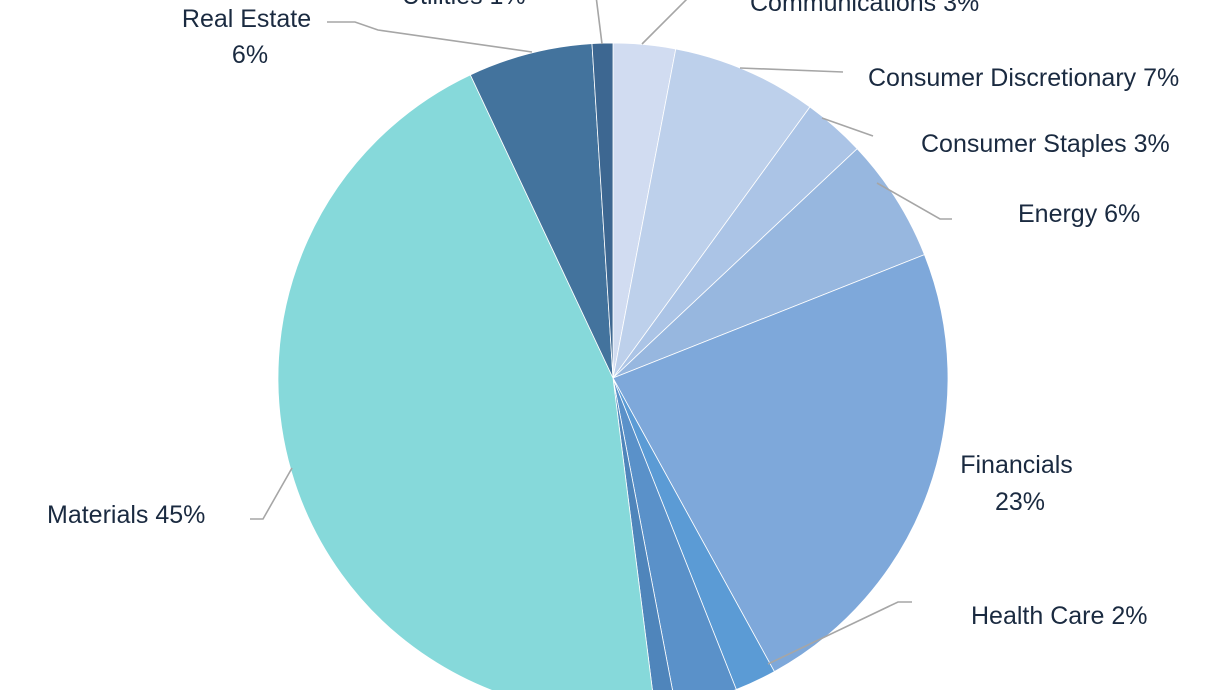  I want to click on pie-slice-real-estate, so click(541, 211).